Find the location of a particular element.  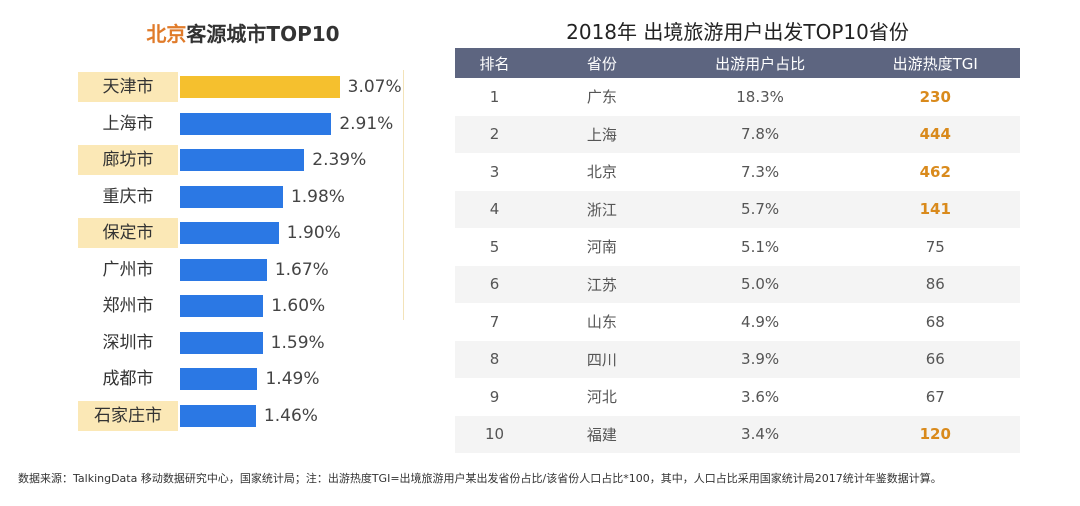

share-cell: 3.4% is located at coordinates (760, 434).